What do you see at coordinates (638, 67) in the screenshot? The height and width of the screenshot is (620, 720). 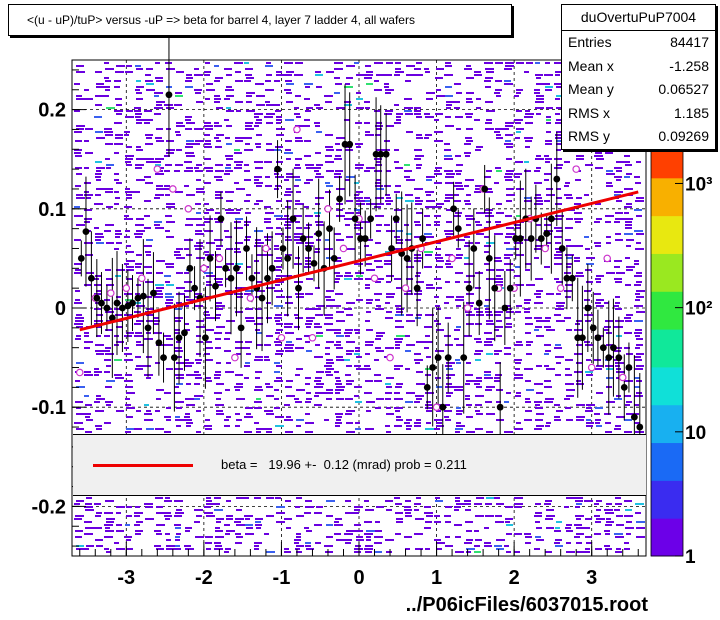 I see `stats-row-mean-x: Mean x -1.258` at bounding box center [638, 67].